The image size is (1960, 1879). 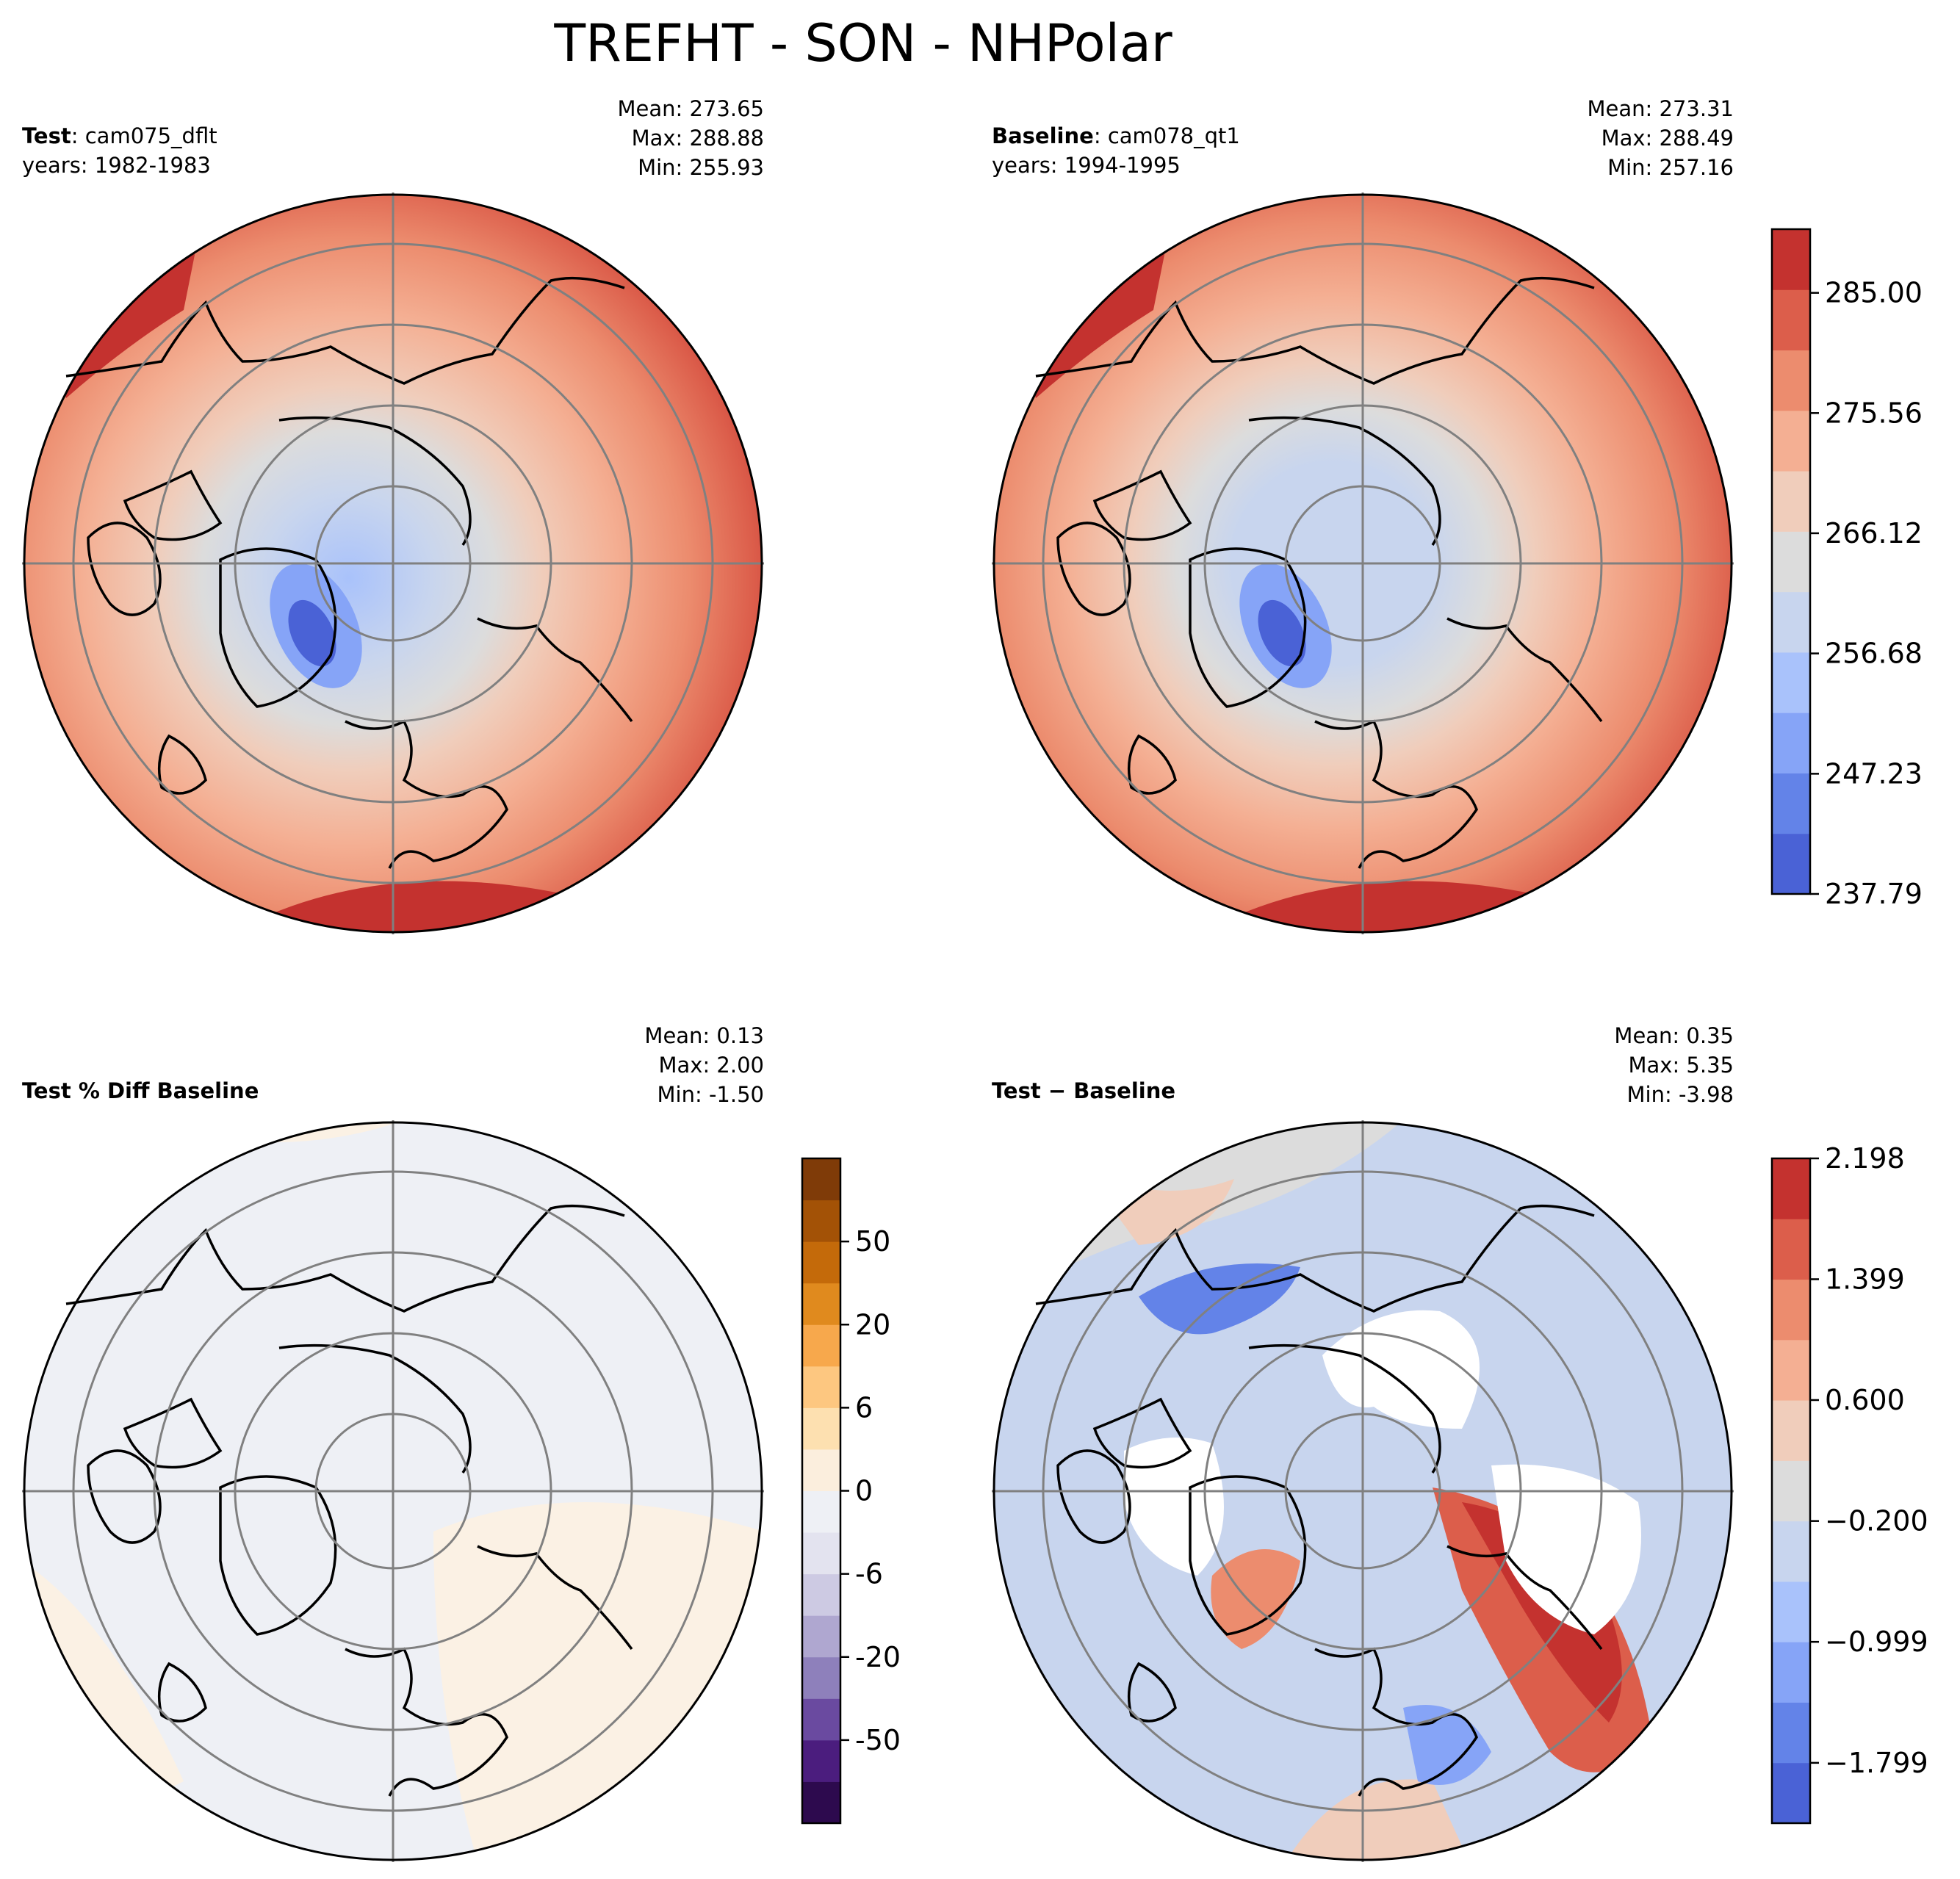 I want to click on diff-hot-east, so click(x=1542, y=1612).